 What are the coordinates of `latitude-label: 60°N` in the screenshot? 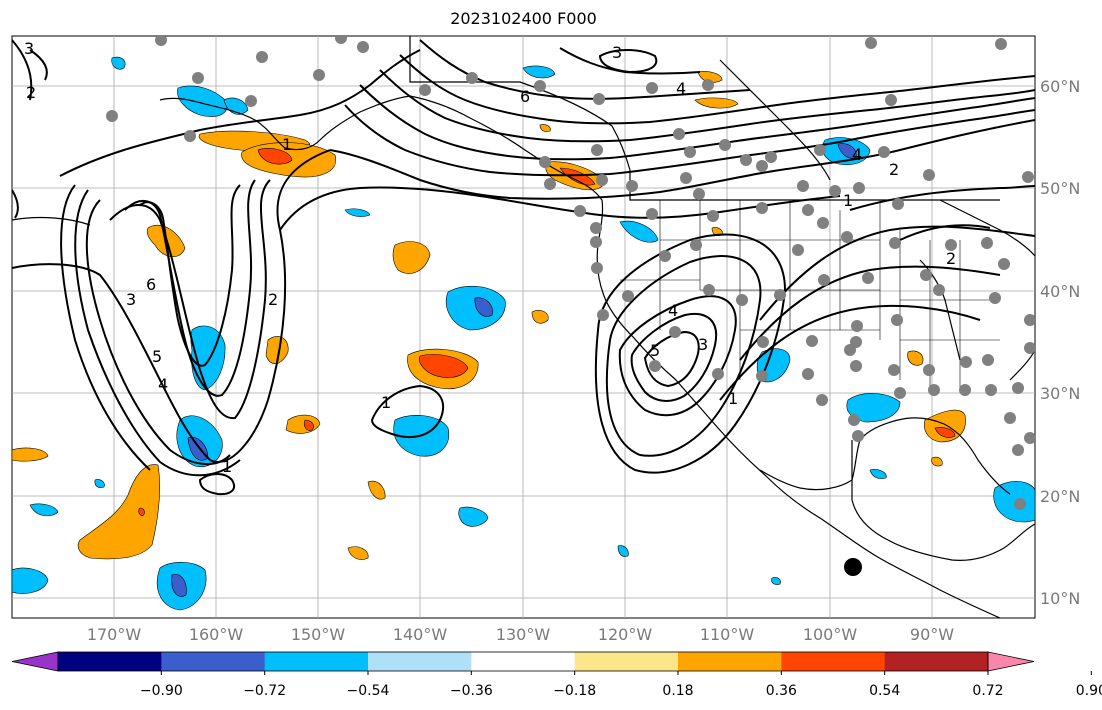 It's located at (1060, 86).